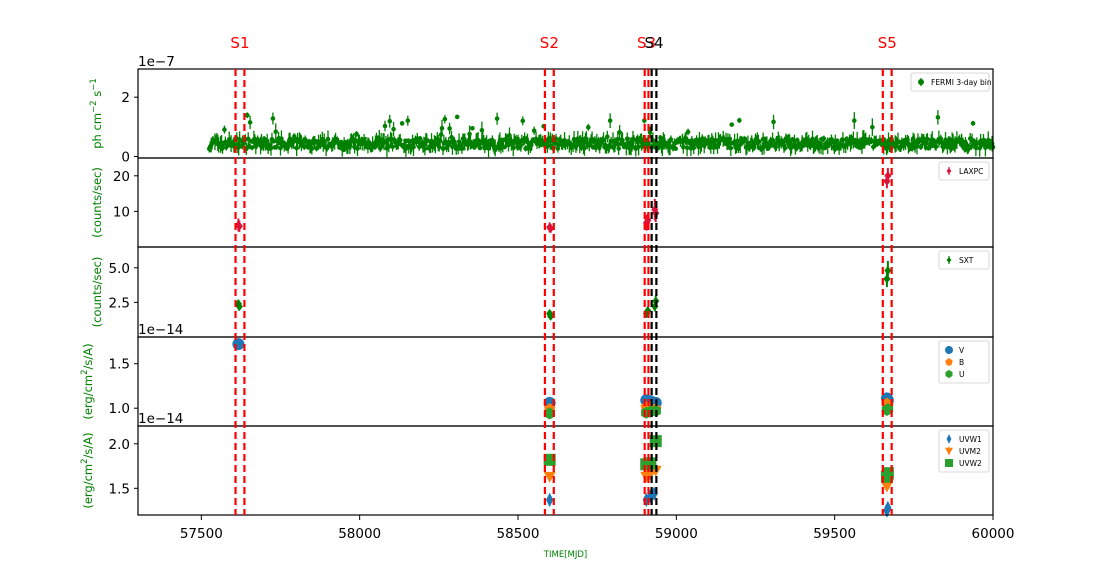  I want to click on state-marker-s2: S2, so click(549, 274).